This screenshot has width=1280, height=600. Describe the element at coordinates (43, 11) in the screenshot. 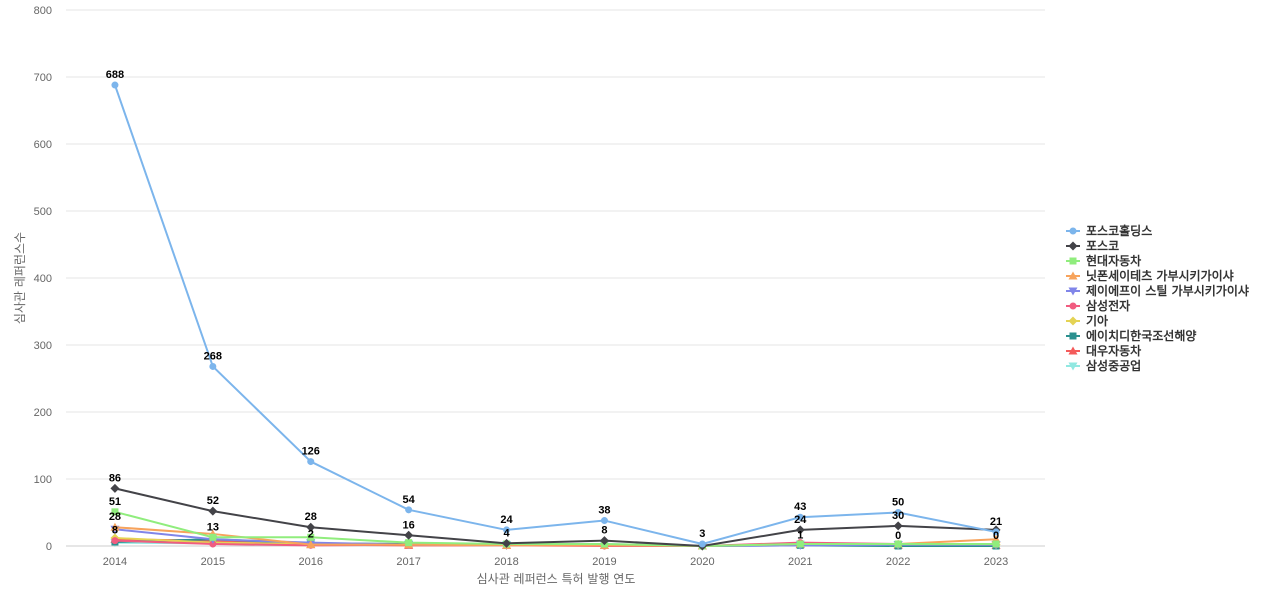

I see `y-tick-label: 800` at that location.